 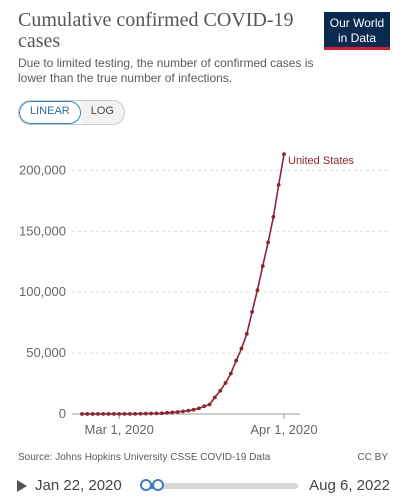 What do you see at coordinates (50, 112) in the screenshot?
I see `linear-scale-button: LINEAR` at bounding box center [50, 112].